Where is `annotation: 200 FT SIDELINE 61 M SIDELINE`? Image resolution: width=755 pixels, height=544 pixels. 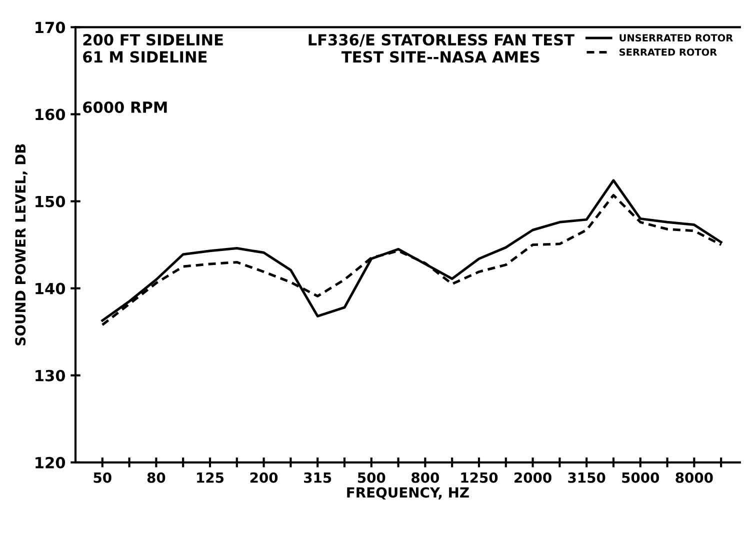 annotation: 200 FT SIDELINE 61 M SIDELINE is located at coordinates (153, 48).